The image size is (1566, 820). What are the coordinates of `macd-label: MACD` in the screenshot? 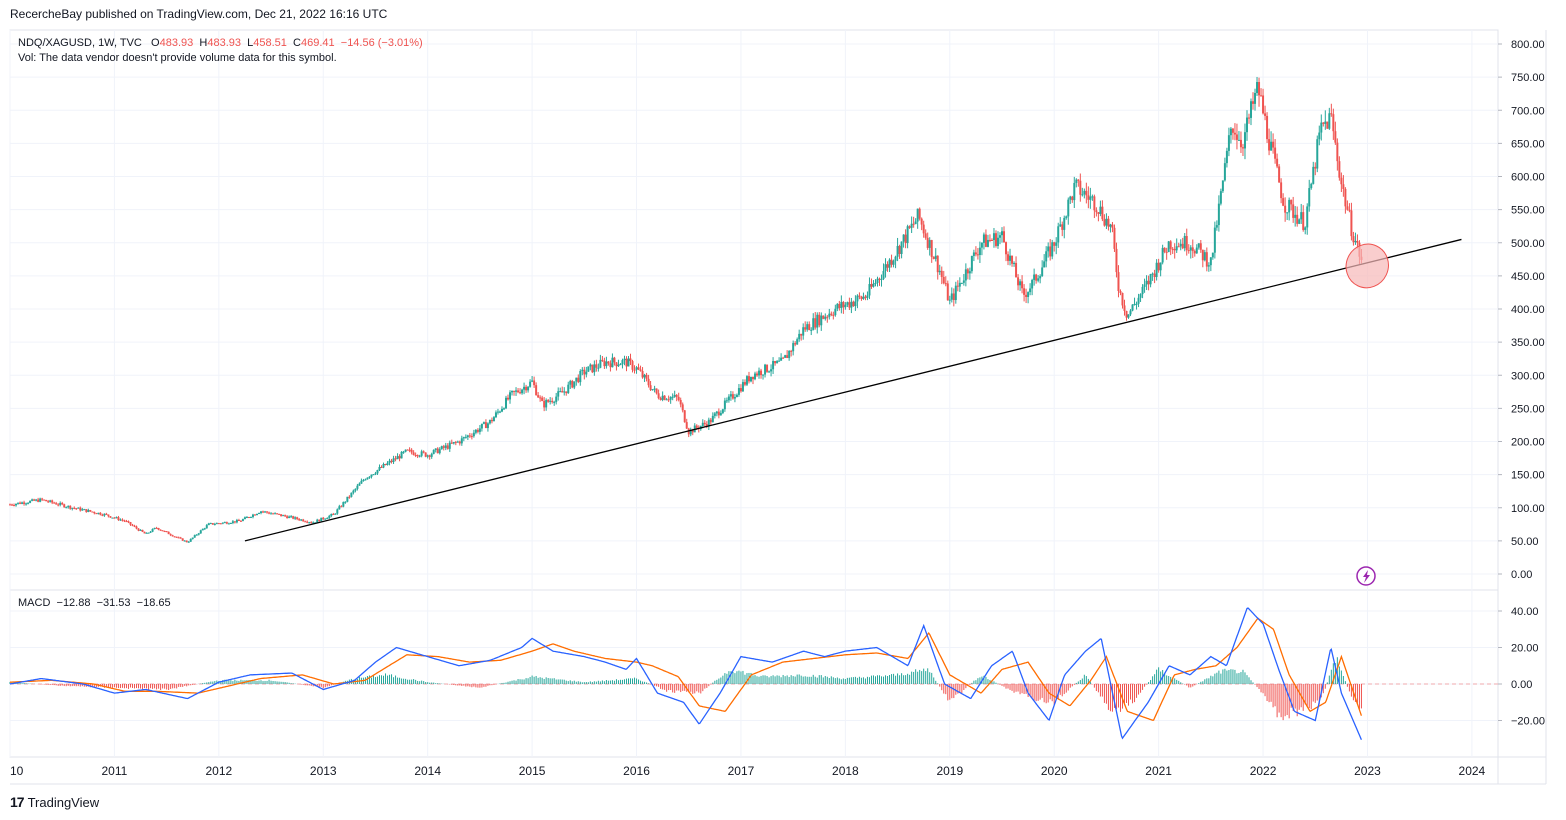 It's located at (34, 603).